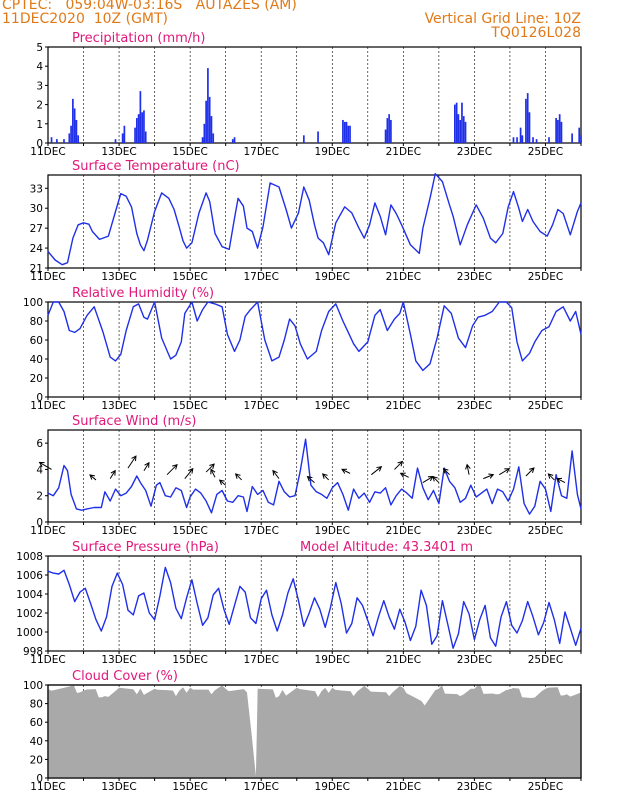 The height and width of the screenshot is (800, 618). What do you see at coordinates (314, 607) in the screenshot?
I see `pressure-line` at bounding box center [314, 607].